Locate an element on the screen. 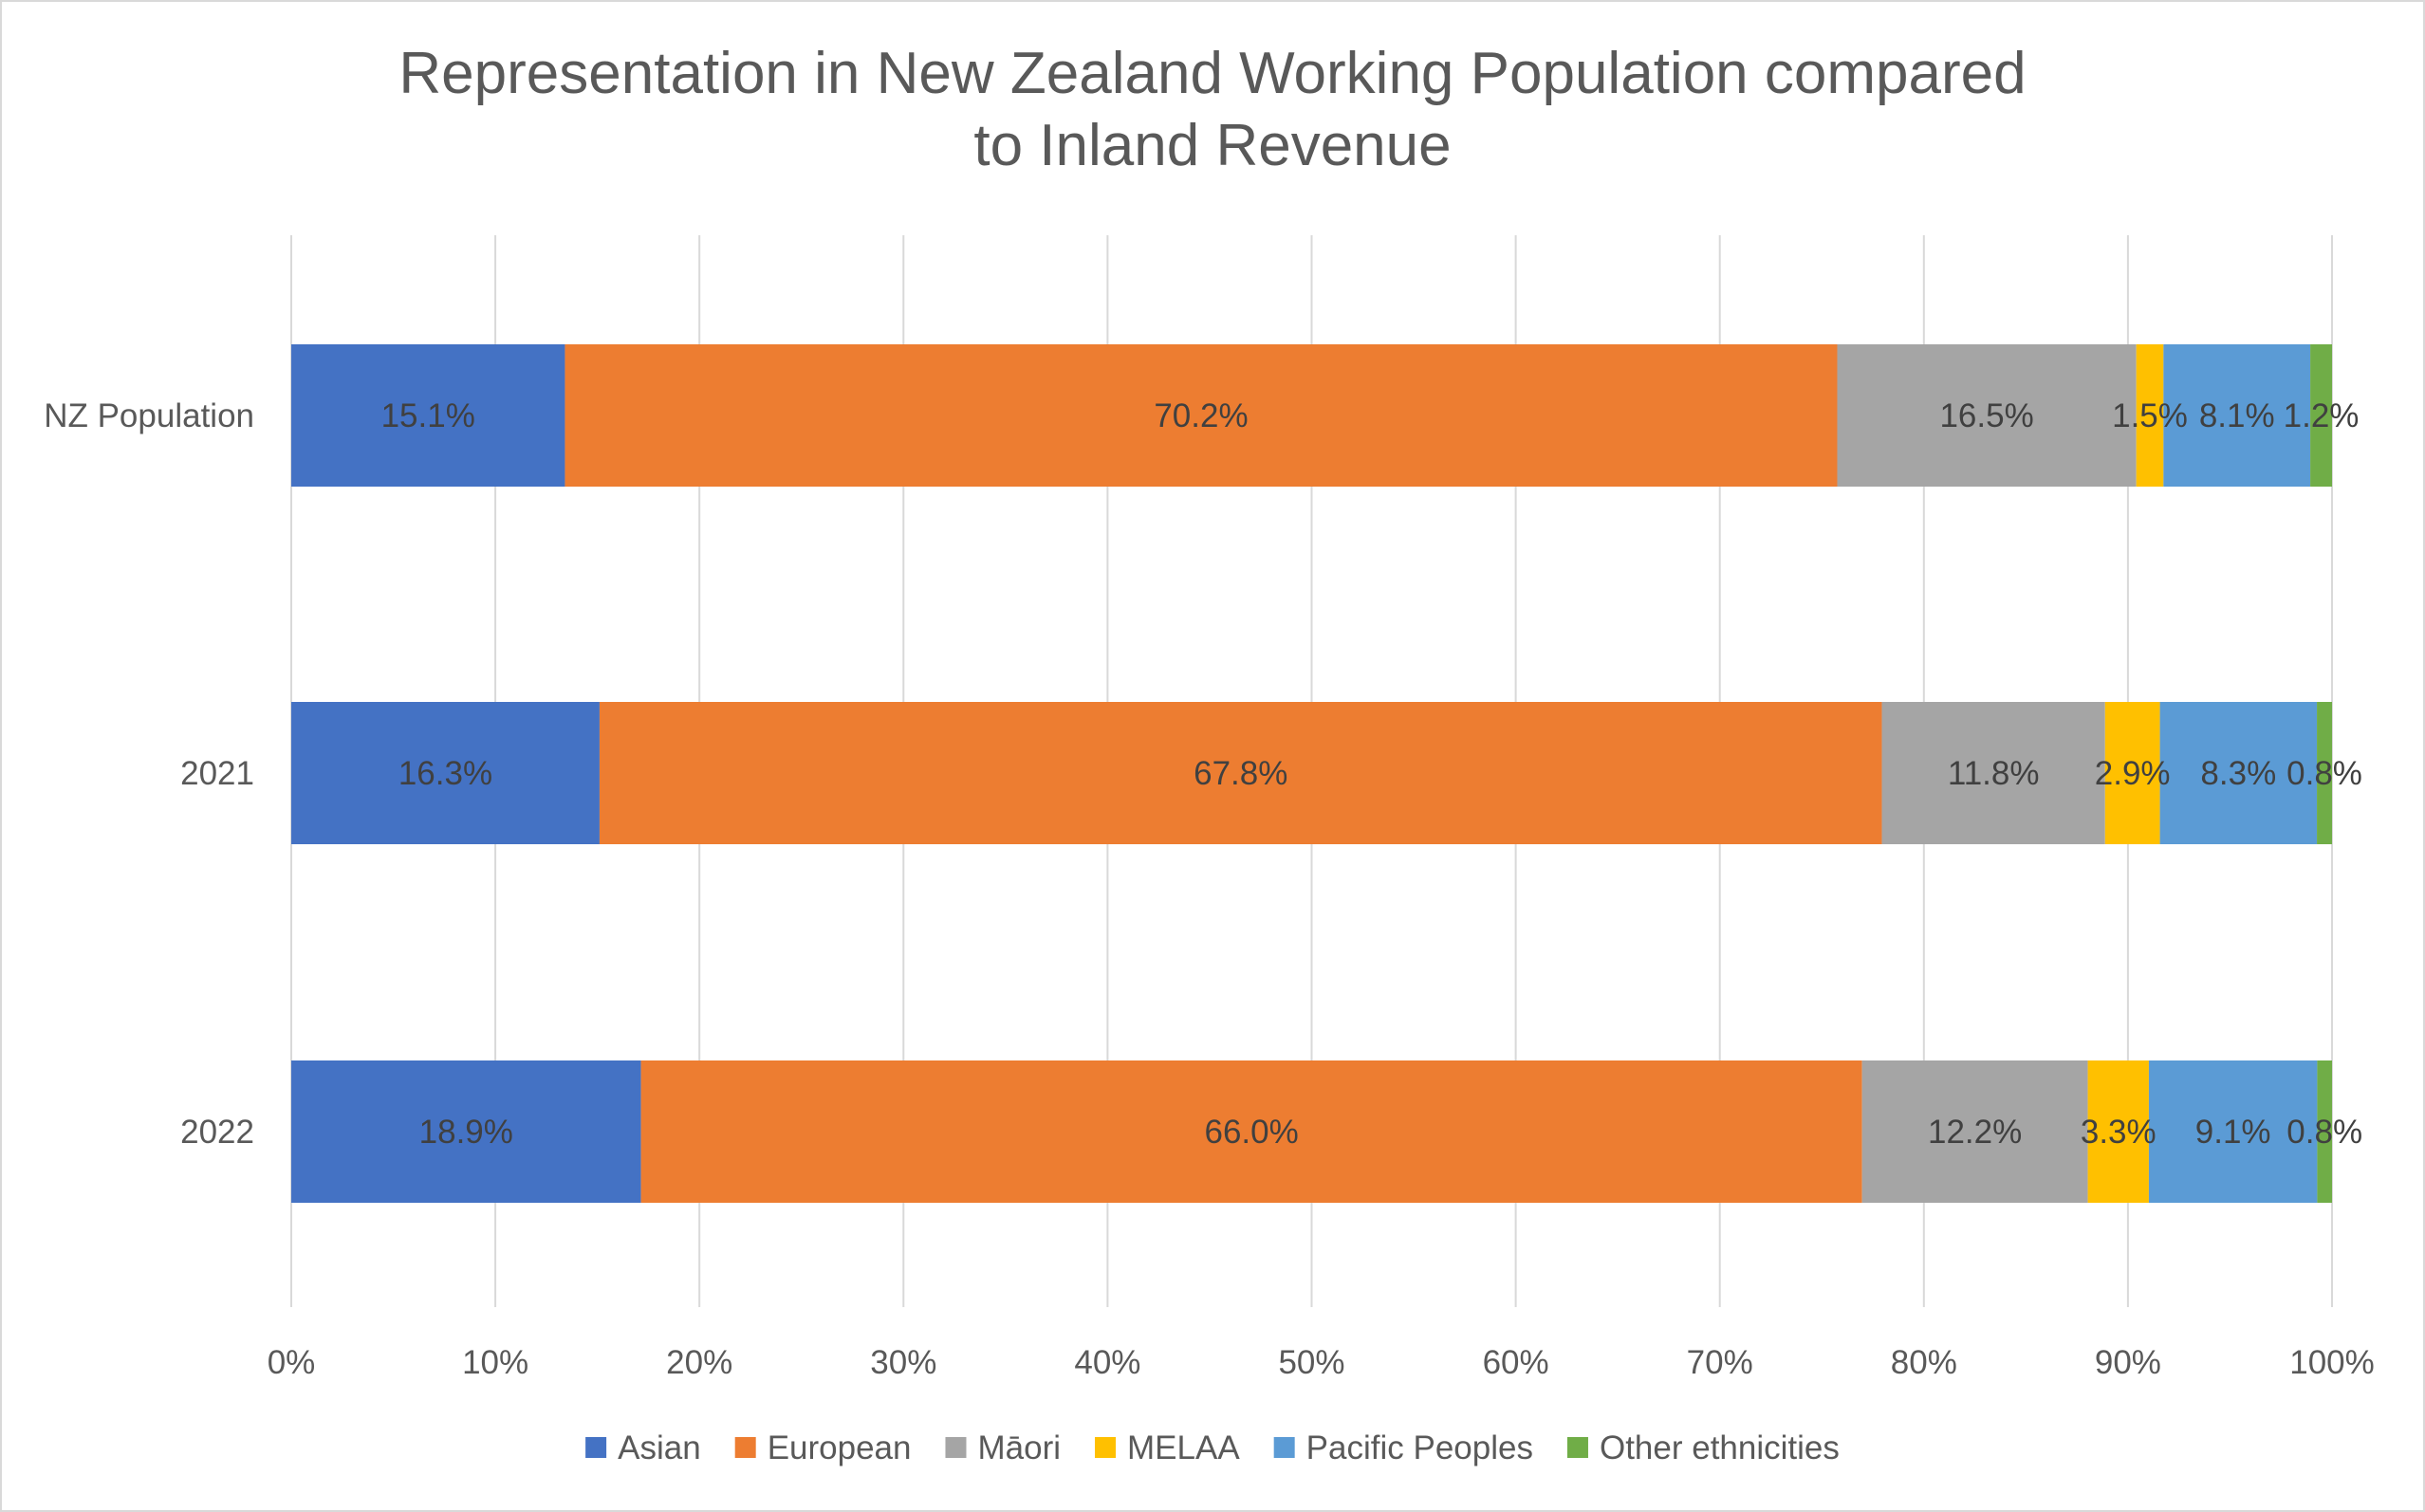  data-label: 2.9% is located at coordinates (2133, 773).